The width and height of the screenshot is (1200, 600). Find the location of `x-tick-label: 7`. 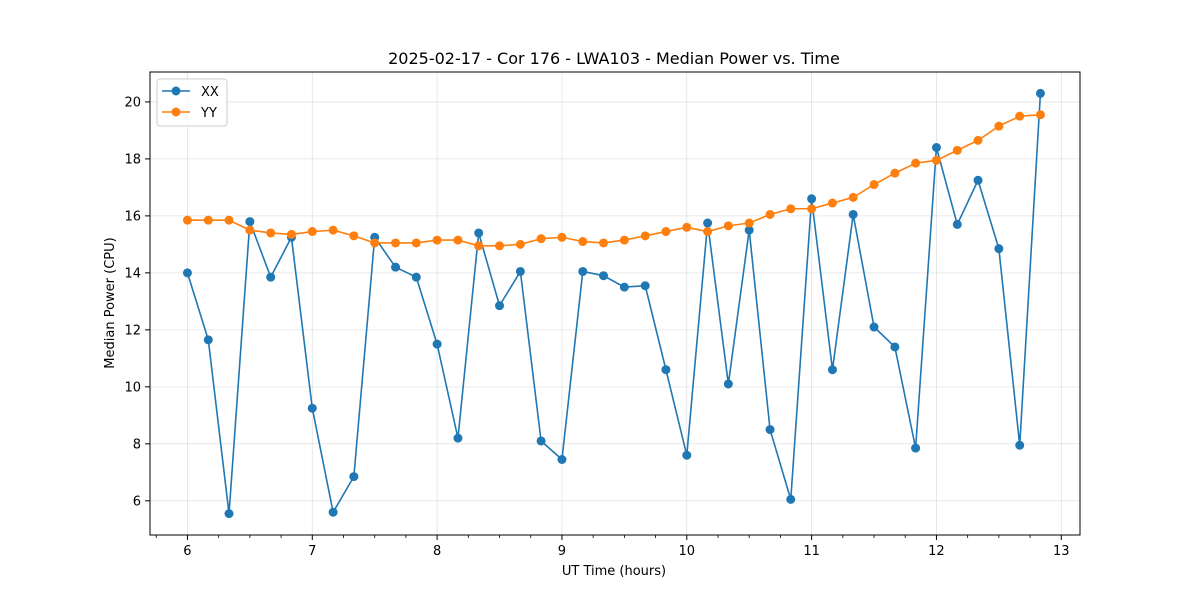

x-tick-label: 7 is located at coordinates (312, 551).